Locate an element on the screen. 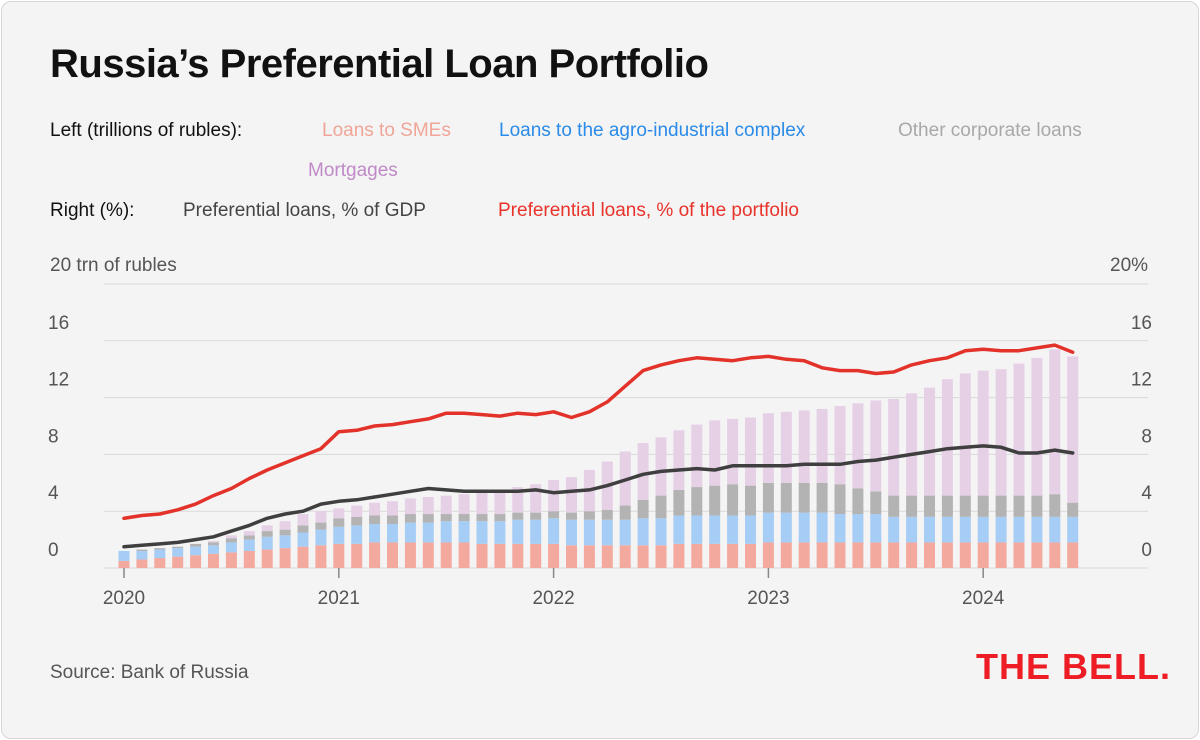 The width and height of the screenshot is (1200, 740). legend-item-mortgages-label: Mortgages is located at coordinates (353, 170).